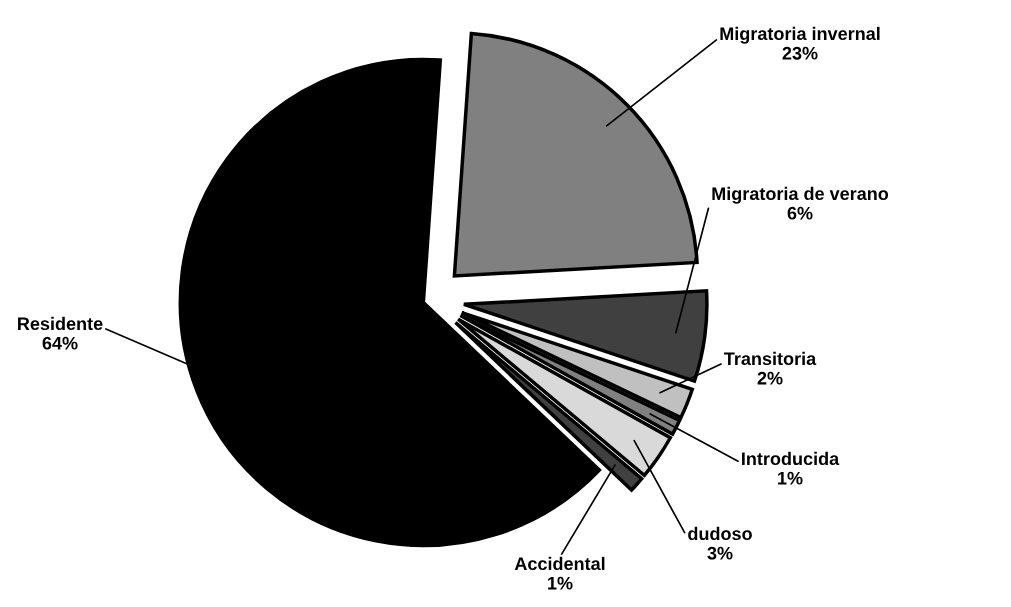  Describe the element at coordinates (800, 53) in the screenshot. I see `data-label: 23%` at that location.